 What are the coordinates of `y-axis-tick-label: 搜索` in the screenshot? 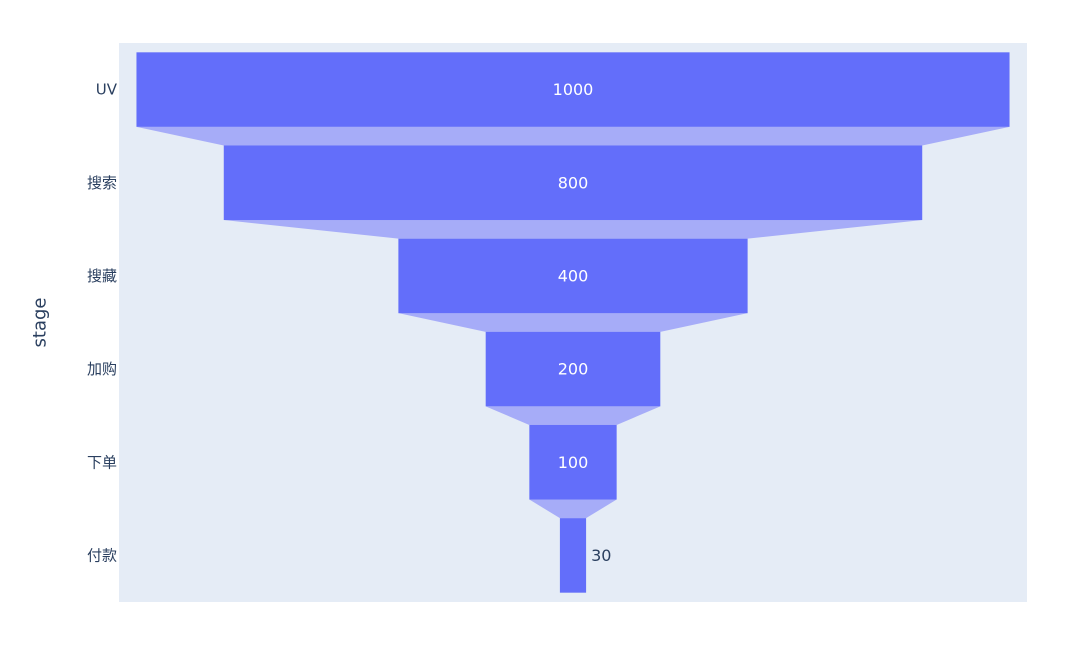 It's located at (102, 183).